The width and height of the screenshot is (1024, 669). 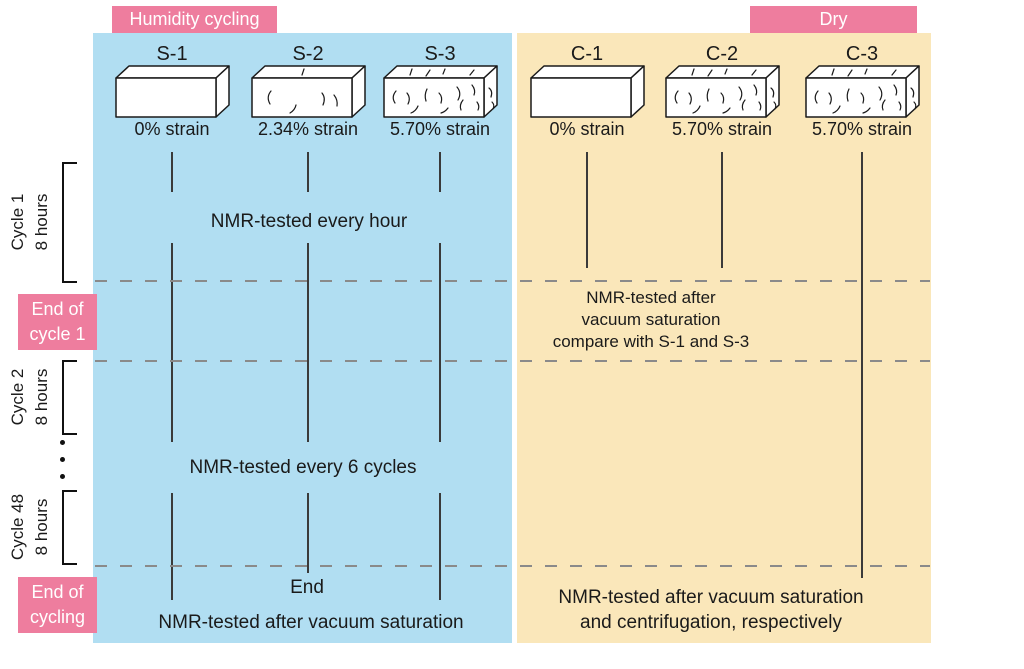 What do you see at coordinates (172, 129) in the screenshot?
I see `strain-label-S-1: 0% strain` at bounding box center [172, 129].